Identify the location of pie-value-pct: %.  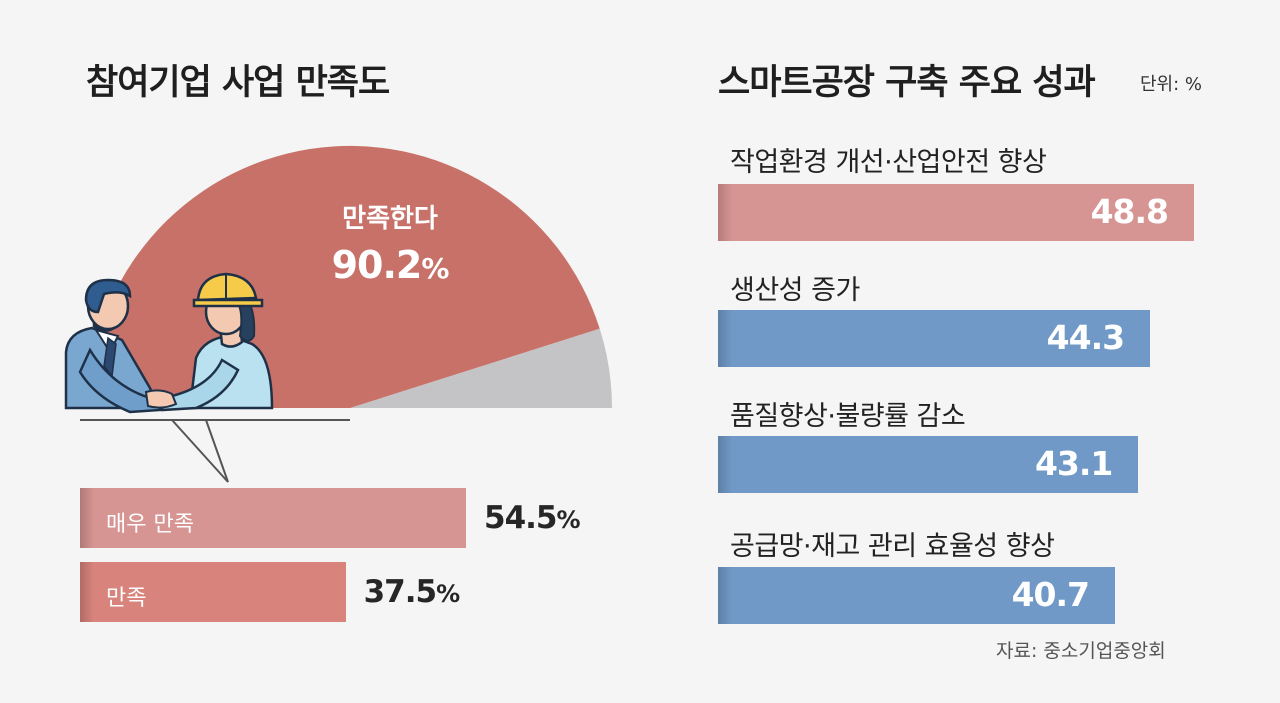
(435, 268).